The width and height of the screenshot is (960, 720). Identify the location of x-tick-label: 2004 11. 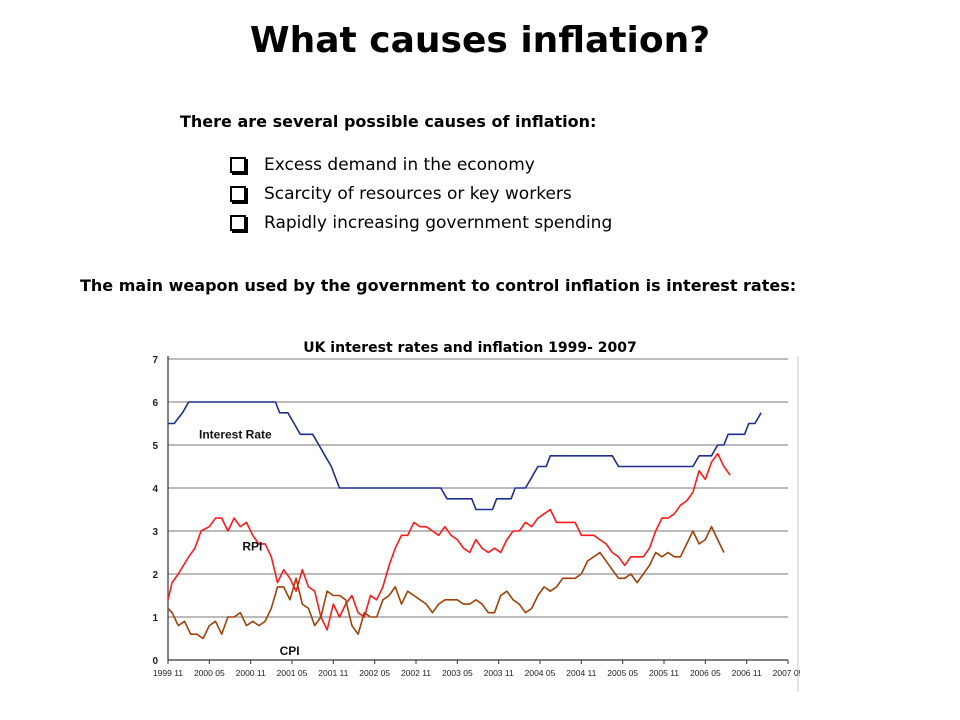
(581, 673).